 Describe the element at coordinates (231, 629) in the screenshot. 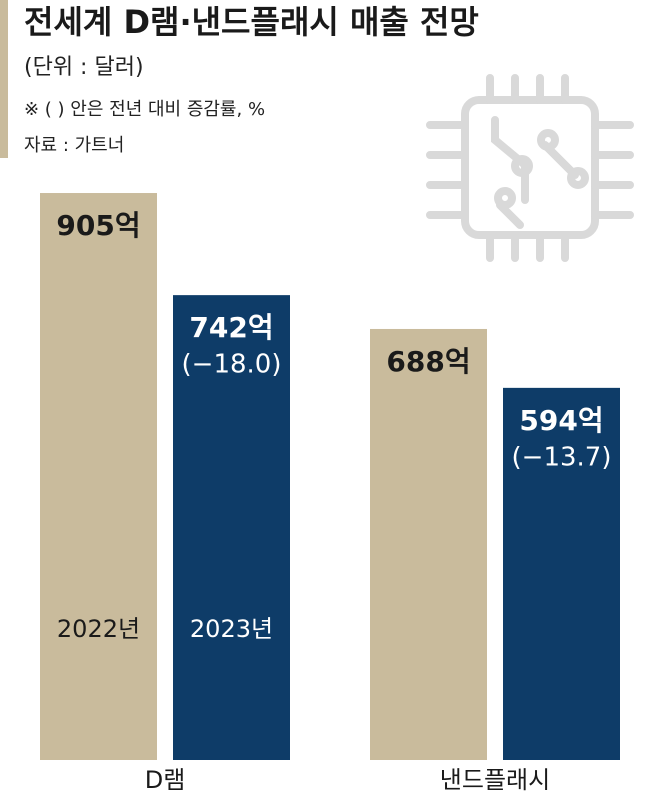

I see `legend-label: 2023년` at that location.